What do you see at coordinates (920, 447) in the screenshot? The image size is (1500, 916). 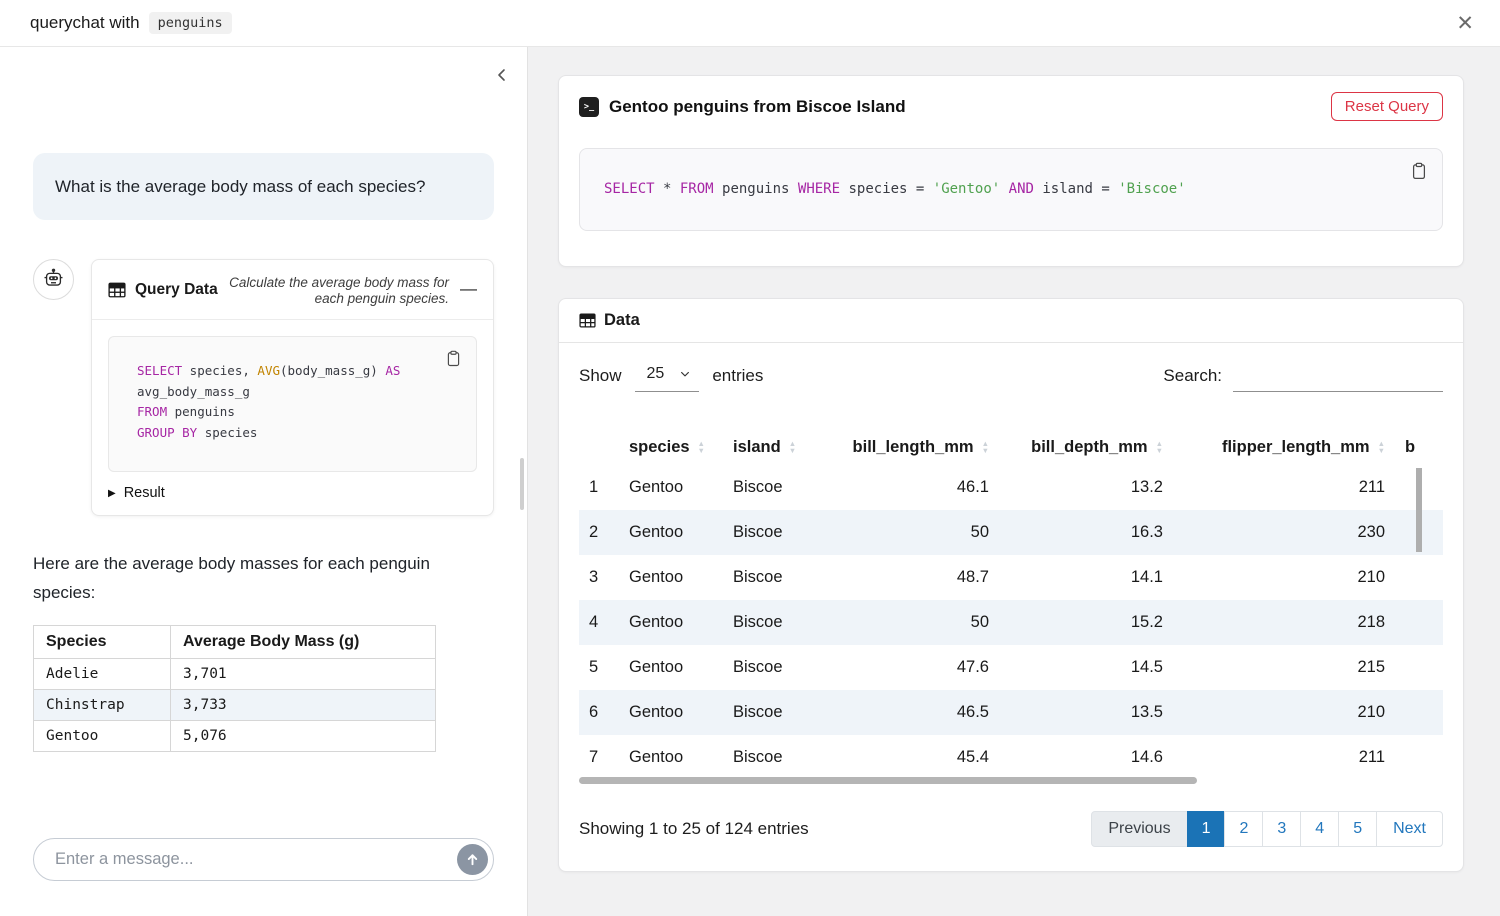 I see `column-header-bill_length_mm: bill_length_mm ▲ ▼` at bounding box center [920, 447].